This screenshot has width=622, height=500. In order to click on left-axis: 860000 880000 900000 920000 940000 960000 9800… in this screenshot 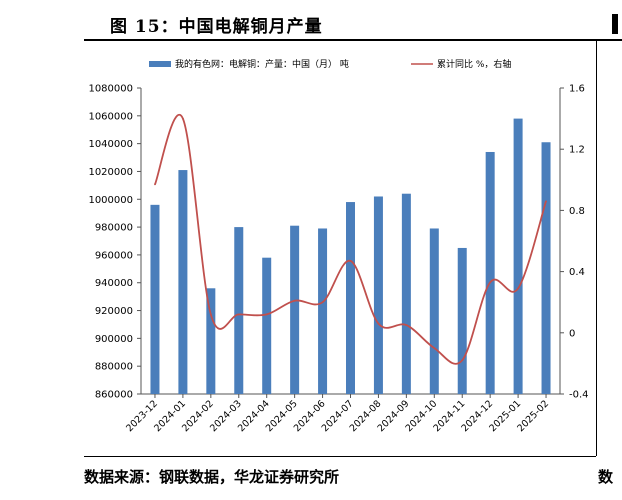, I will do `click(115, 242)`.